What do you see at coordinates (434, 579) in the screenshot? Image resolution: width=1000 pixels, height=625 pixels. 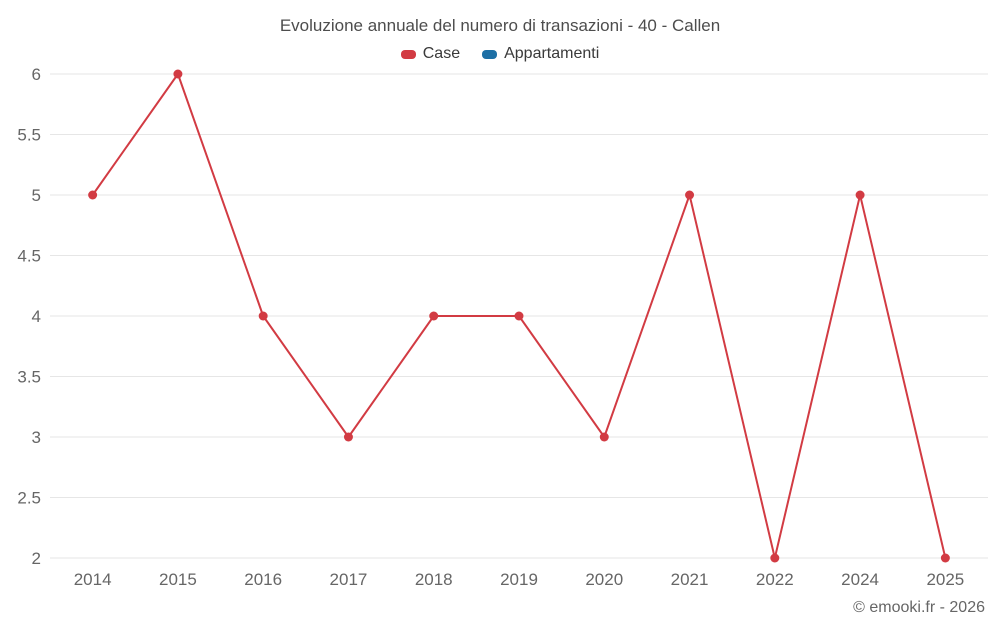 I see `x-axis-tick-label: 2018` at bounding box center [434, 579].